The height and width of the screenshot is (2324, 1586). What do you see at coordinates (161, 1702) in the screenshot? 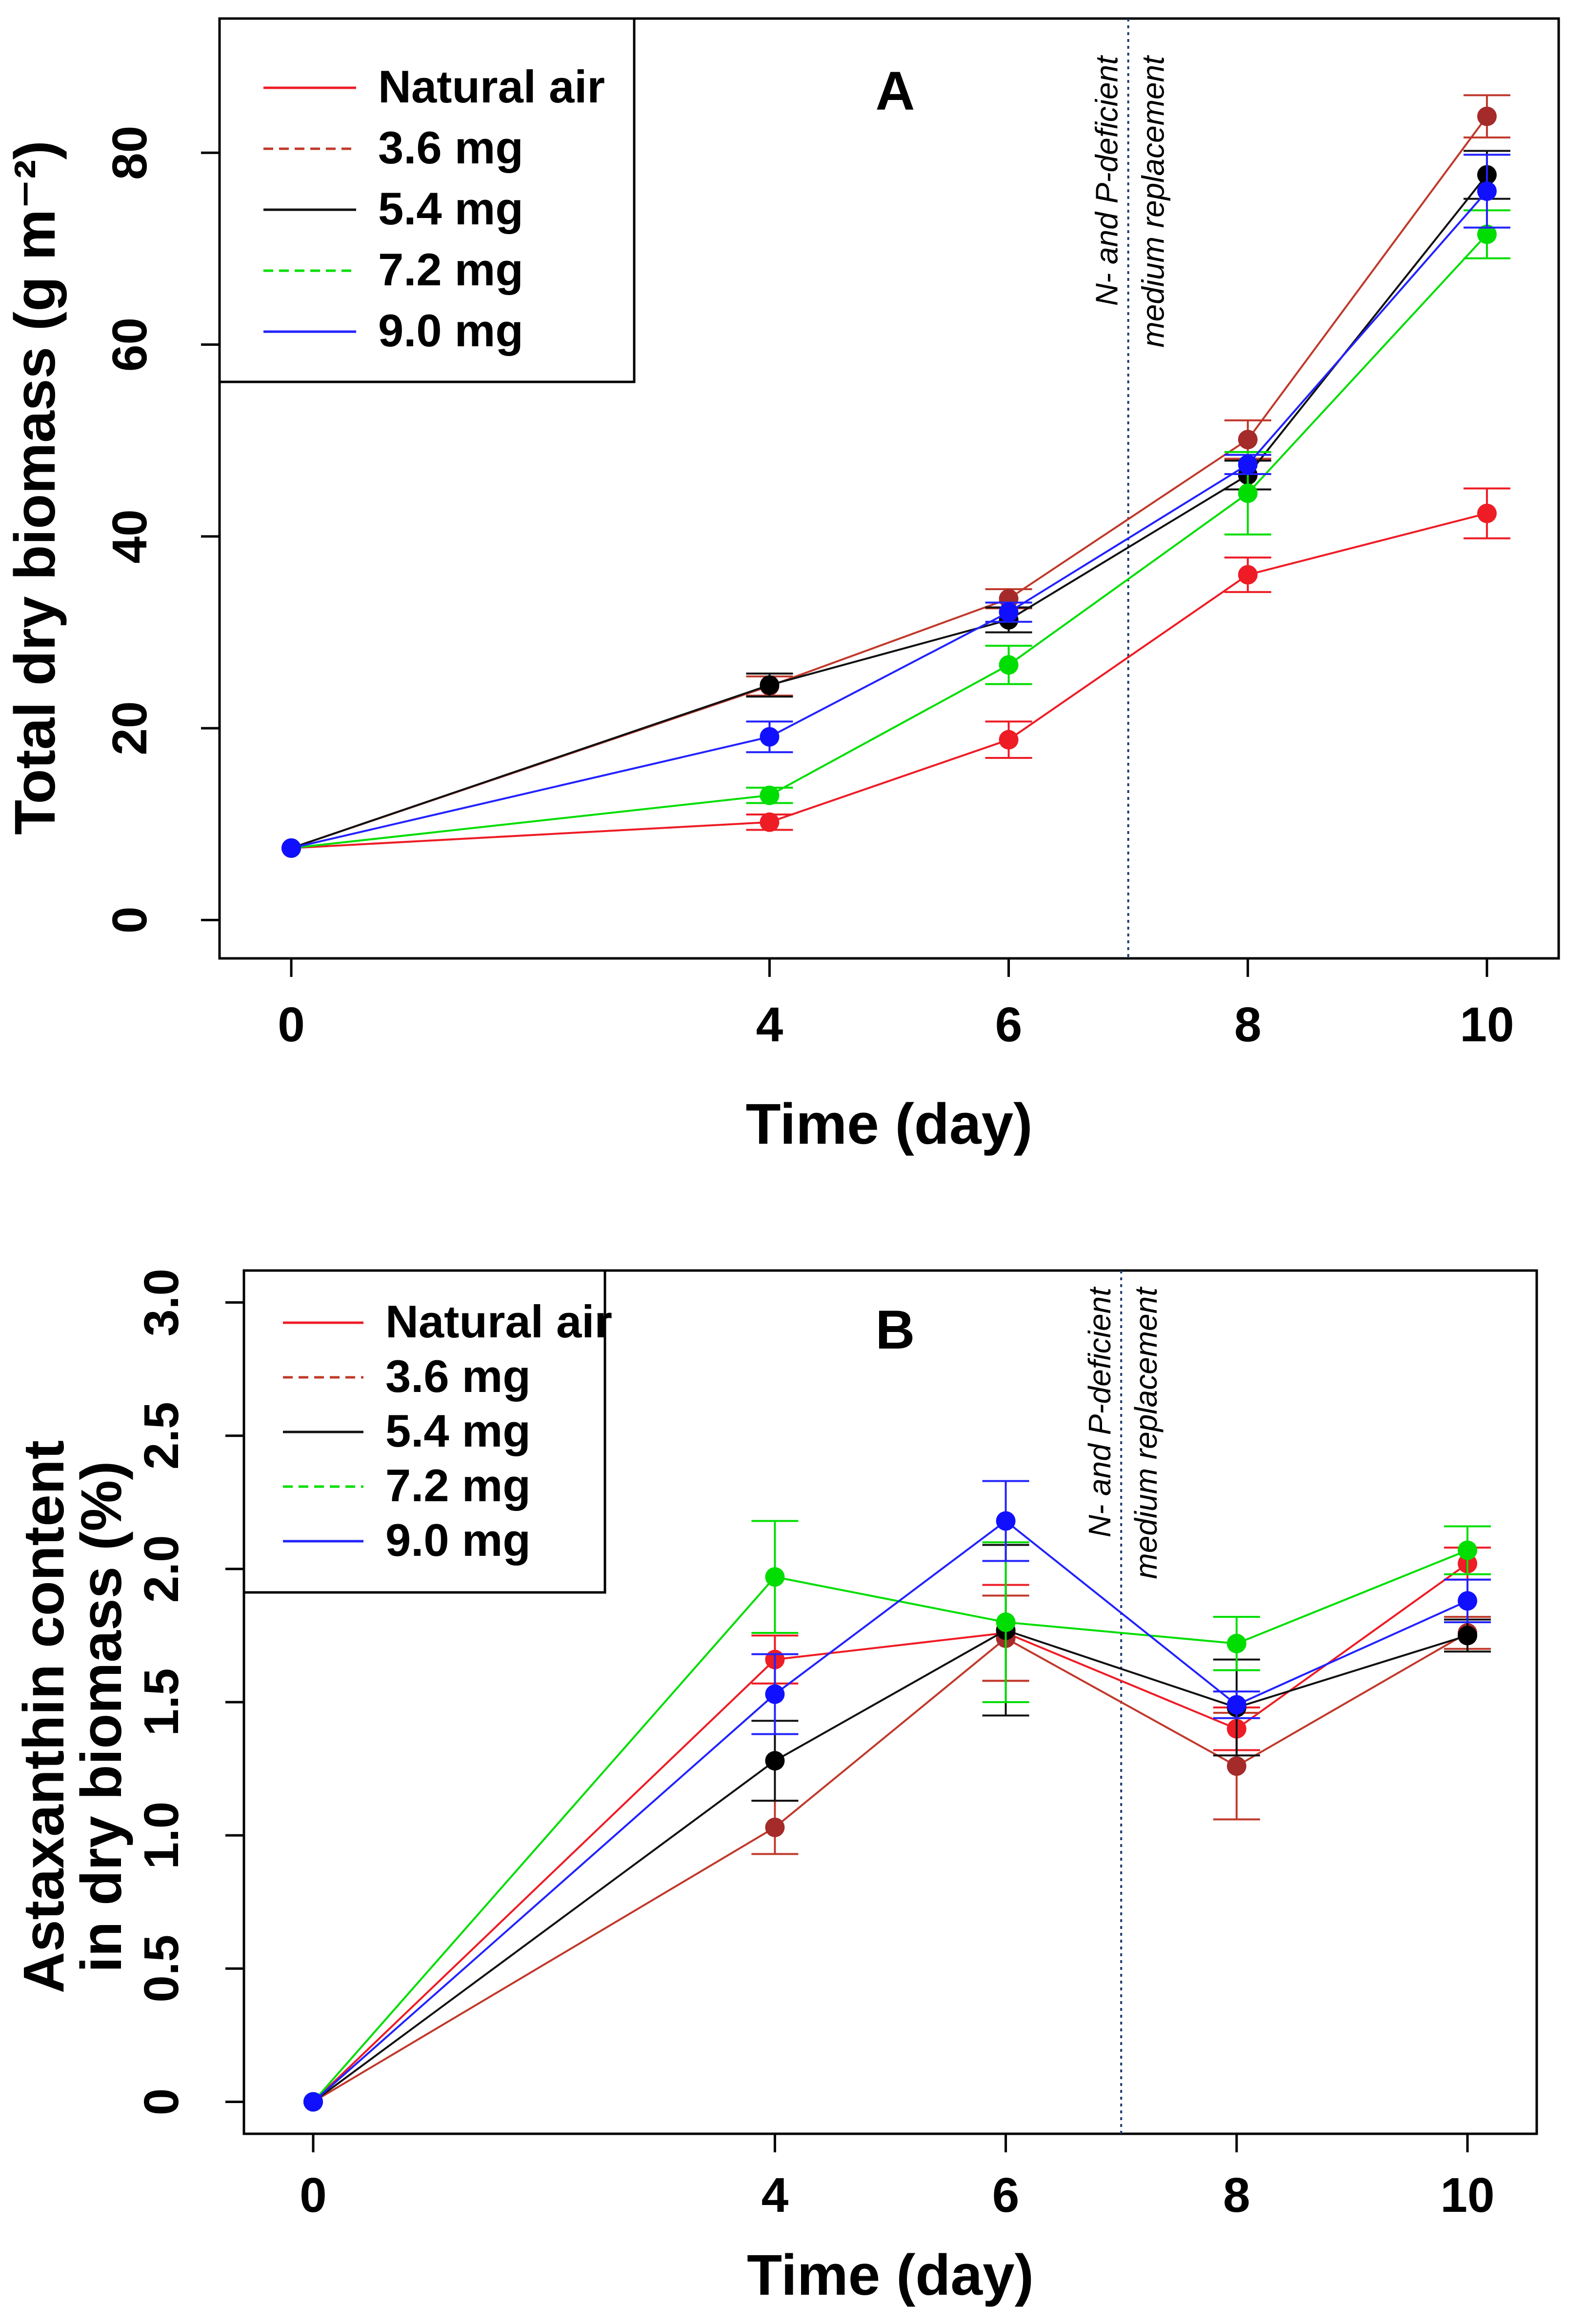
I see `y-tick-label: 1.5` at bounding box center [161, 1702].